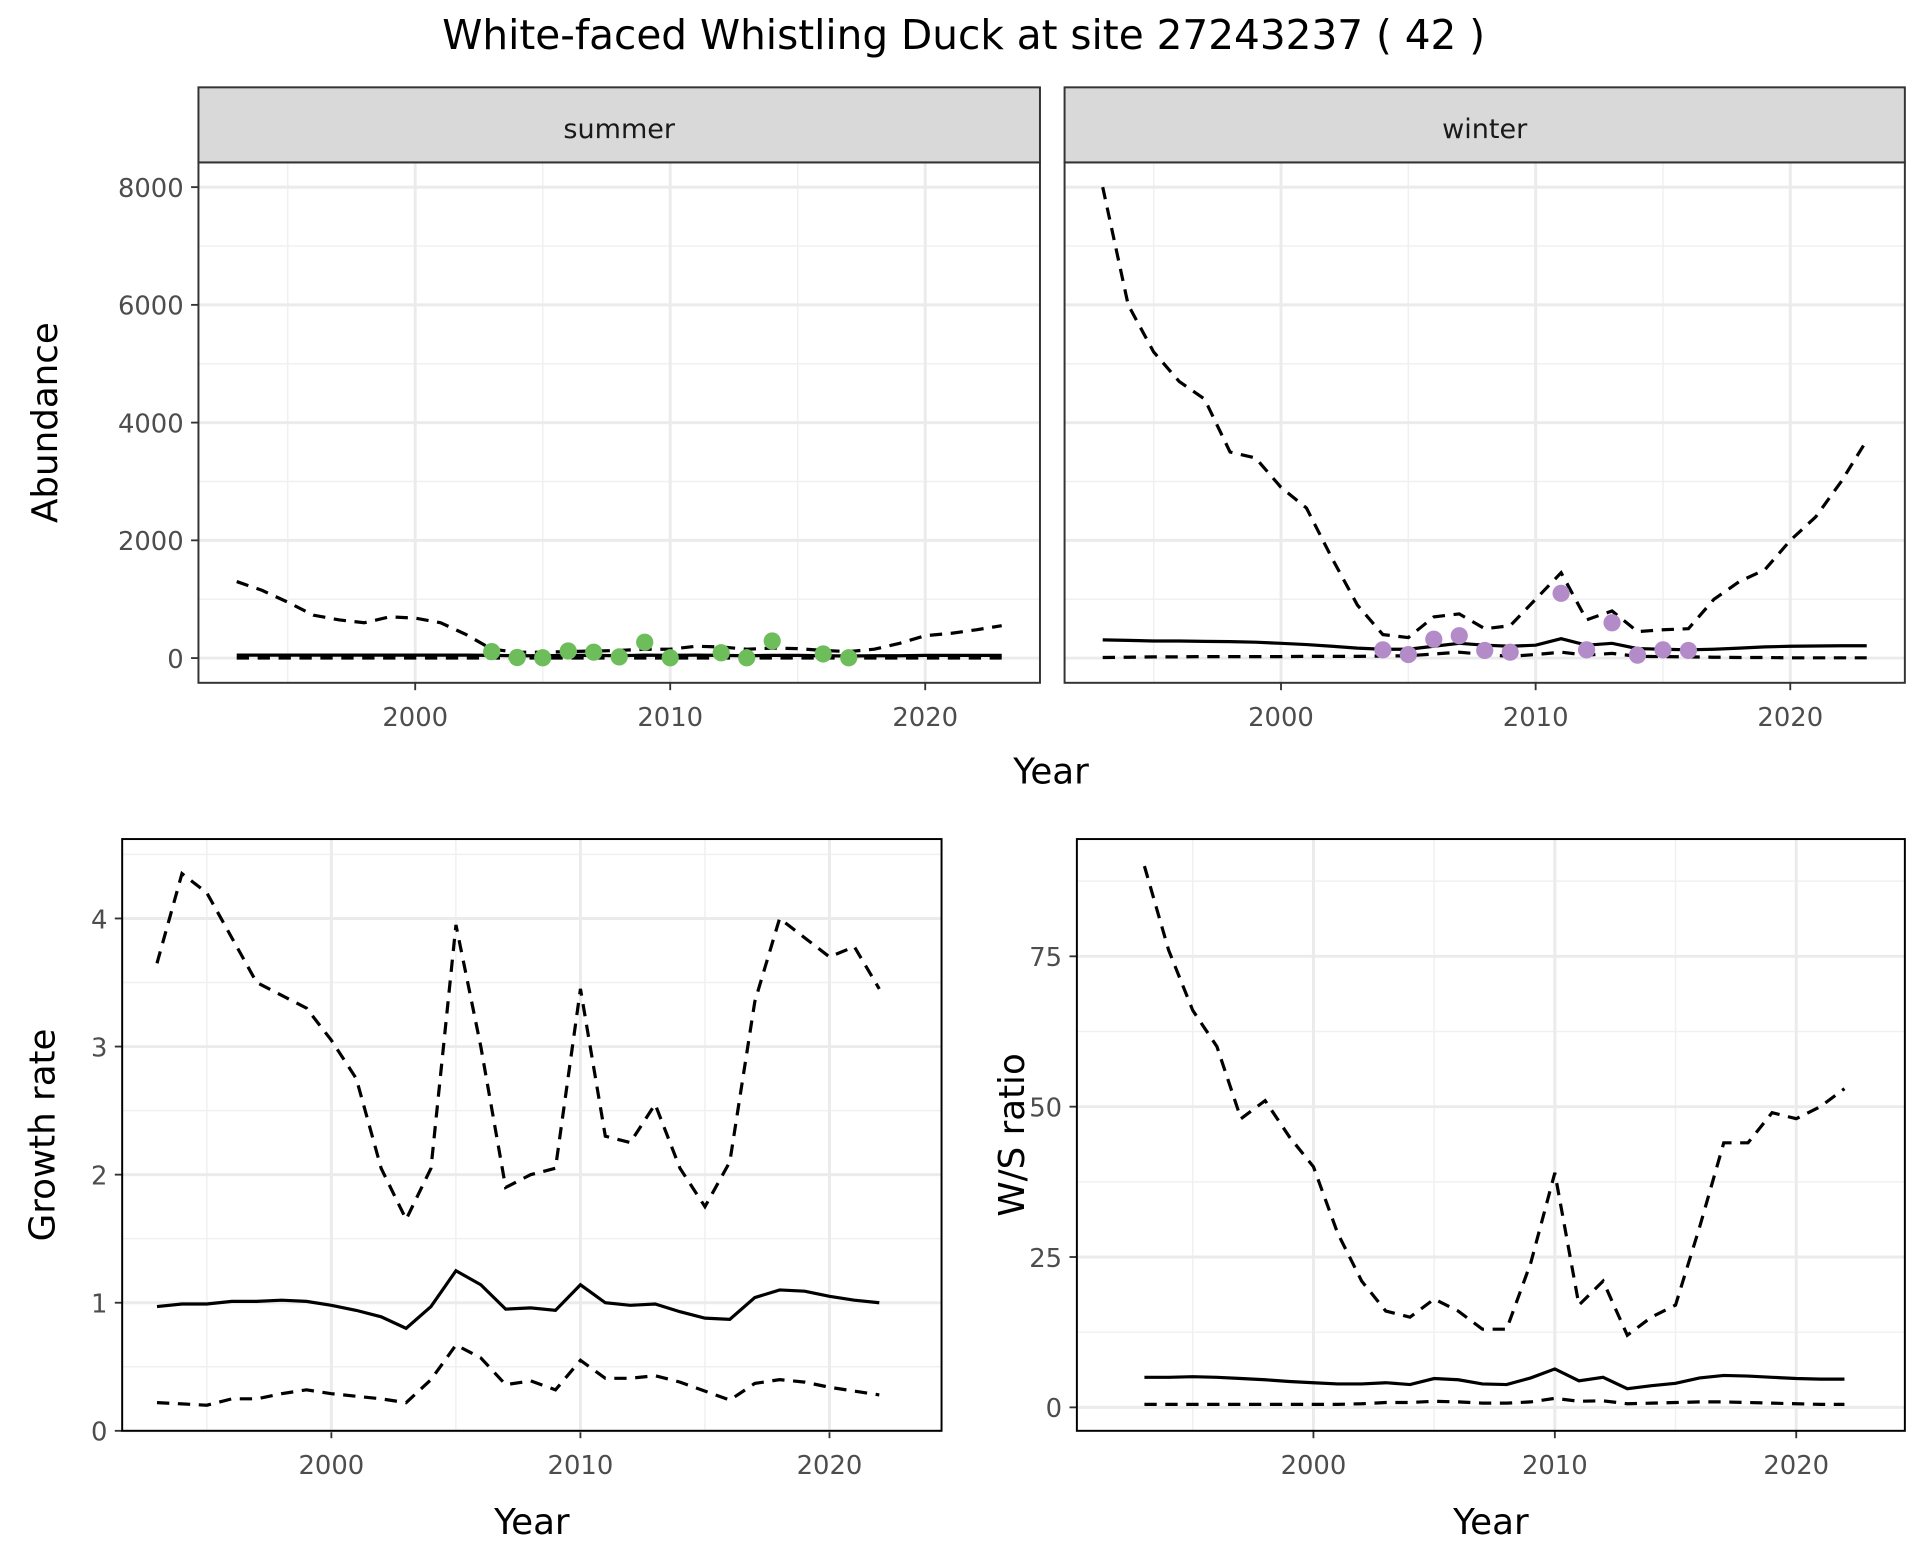 The height and width of the screenshot is (1560, 1920). What do you see at coordinates (1045, 1109) in the screenshot?
I see `y-tick-label: 50` at bounding box center [1045, 1109].